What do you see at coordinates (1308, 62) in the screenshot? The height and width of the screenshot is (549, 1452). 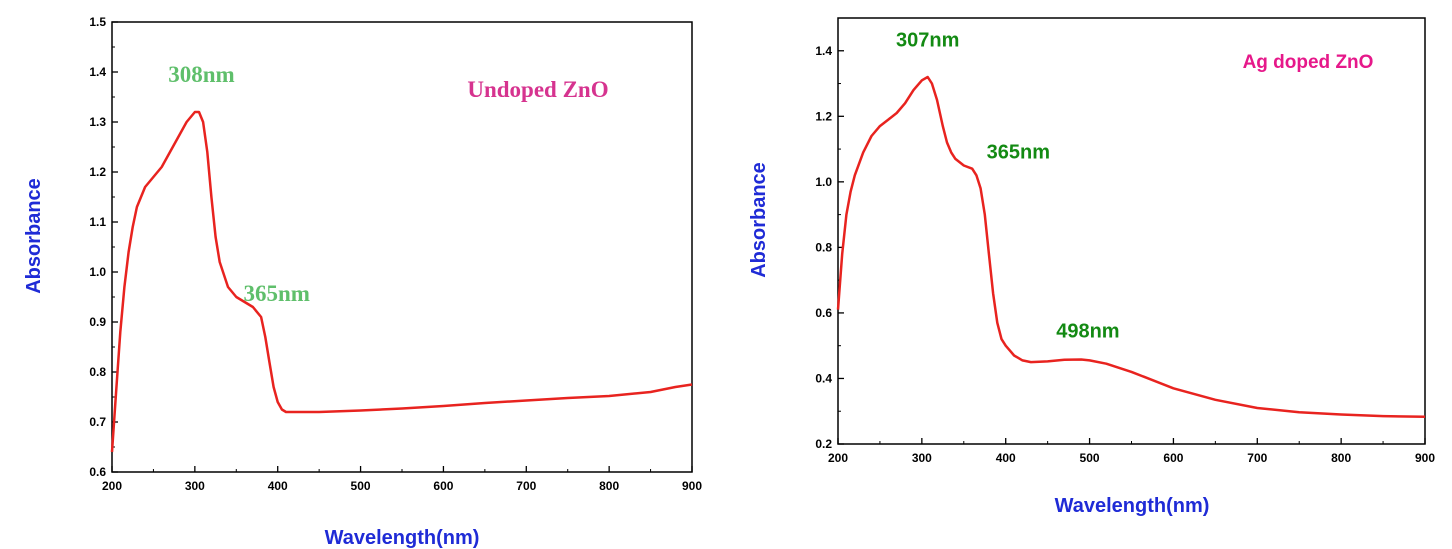 I see `sample-label: Ag doped ZnO` at bounding box center [1308, 62].